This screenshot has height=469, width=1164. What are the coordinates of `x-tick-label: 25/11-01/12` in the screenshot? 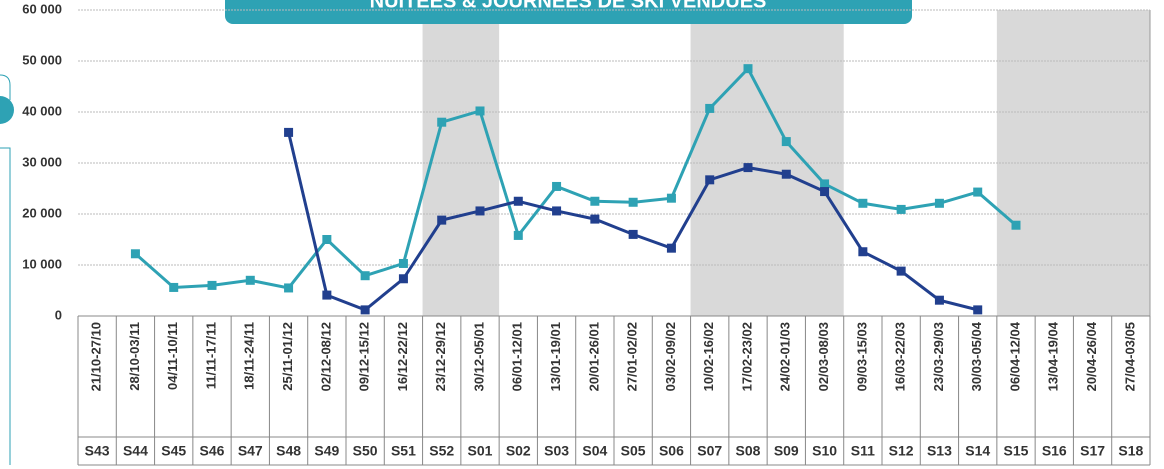 It's located at (287, 356).